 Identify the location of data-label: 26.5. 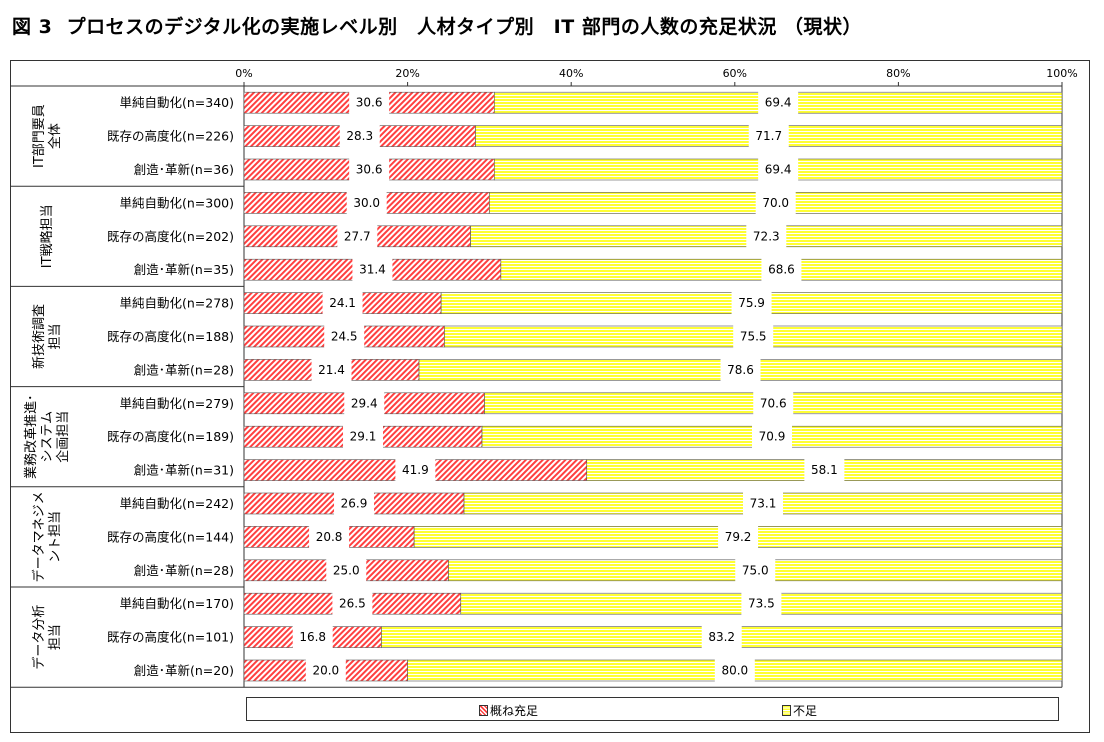
(352, 604).